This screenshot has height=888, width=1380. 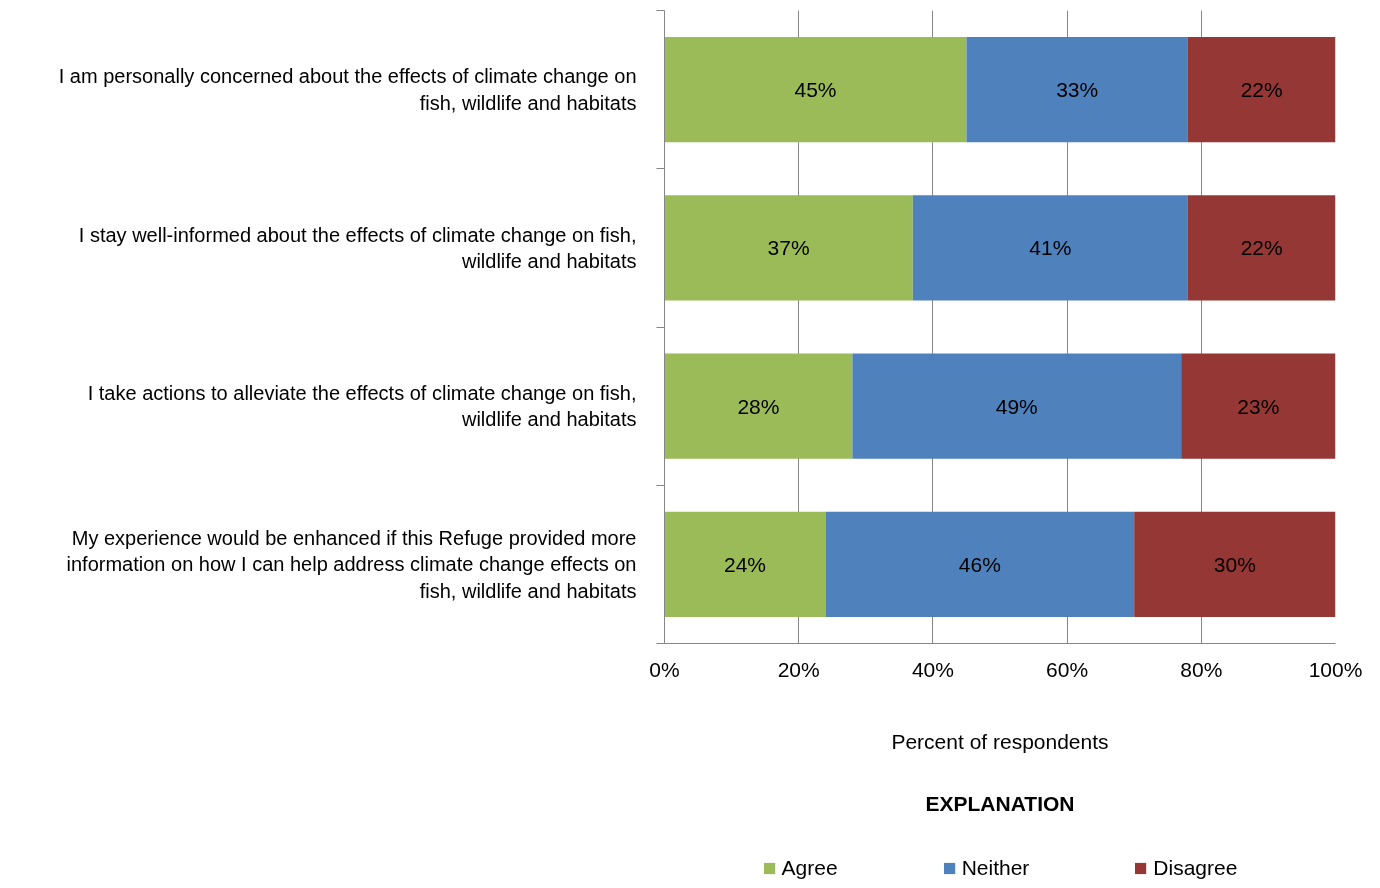 What do you see at coordinates (351, 564) in the screenshot?
I see `y-tick-label: My experience would be enhanced if this Refuge provided more information on how I can help address climate change effects on fish, wildlife and habitats` at bounding box center [351, 564].